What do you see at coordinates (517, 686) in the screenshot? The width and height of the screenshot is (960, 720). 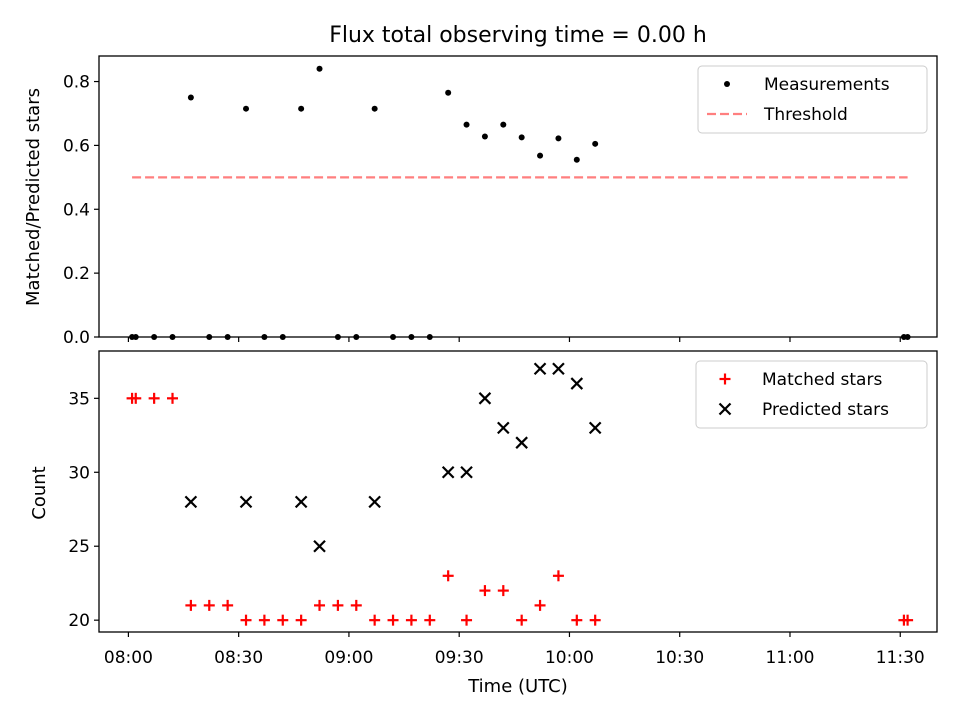 I see `x-axis-label: Time (UTC)` at bounding box center [517, 686].